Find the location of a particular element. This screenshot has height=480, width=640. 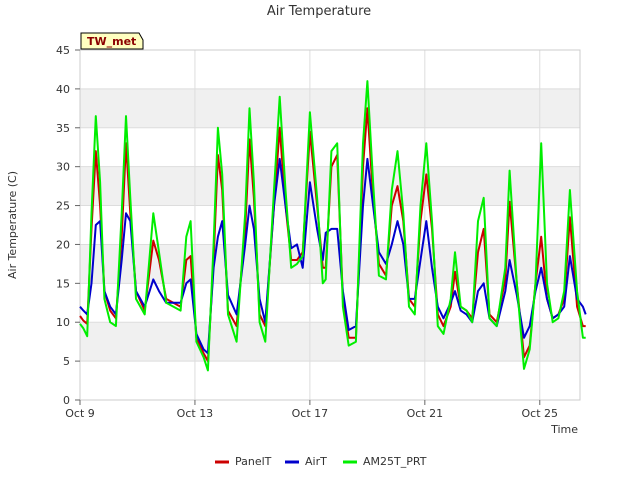

legend-label-am25t_prt: AM25T_PRT is located at coordinates (395, 461).